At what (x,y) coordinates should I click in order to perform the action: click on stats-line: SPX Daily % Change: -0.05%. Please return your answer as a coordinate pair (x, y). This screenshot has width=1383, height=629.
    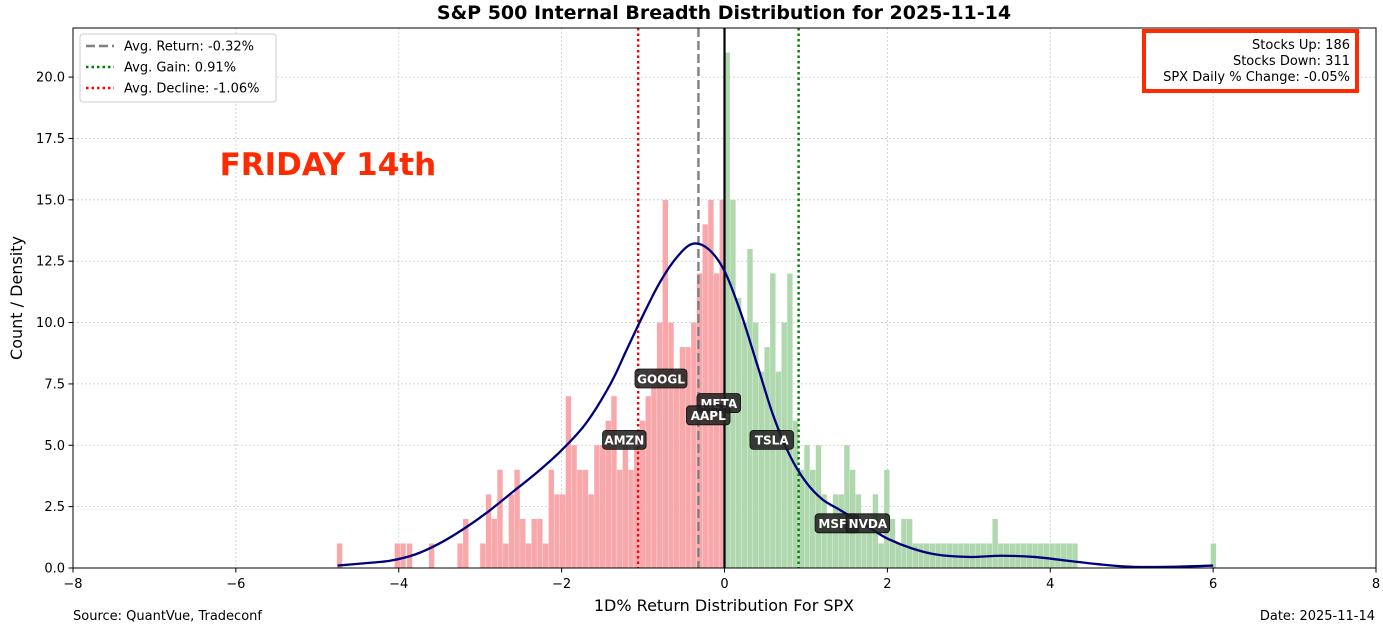
    Looking at the image, I should click on (1256, 77).